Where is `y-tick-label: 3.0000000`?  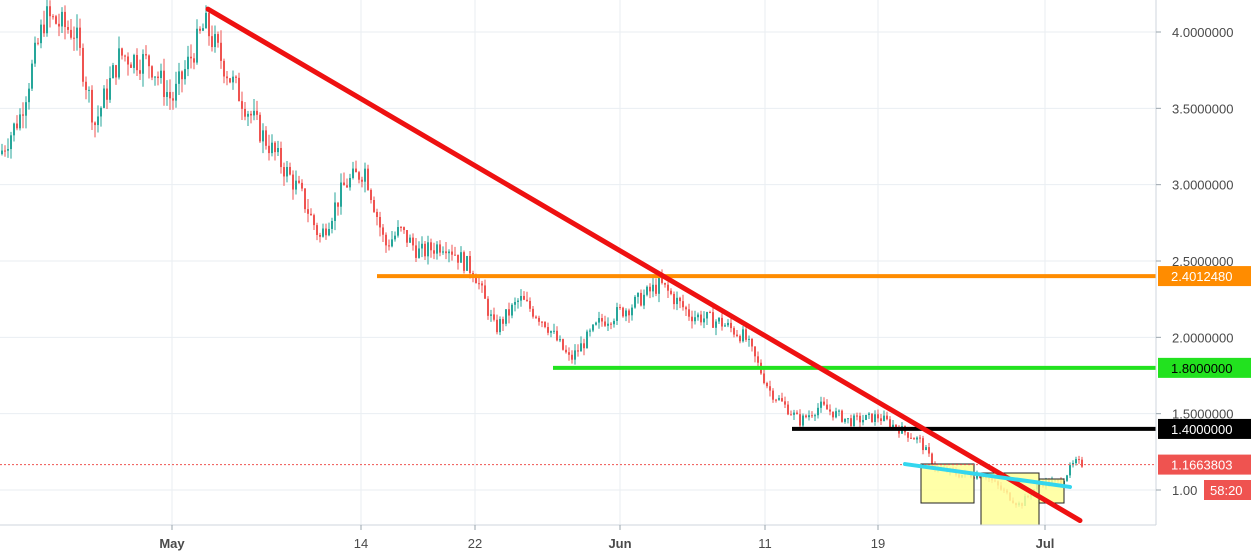
y-tick-label: 3.0000000 is located at coordinates (1202, 185).